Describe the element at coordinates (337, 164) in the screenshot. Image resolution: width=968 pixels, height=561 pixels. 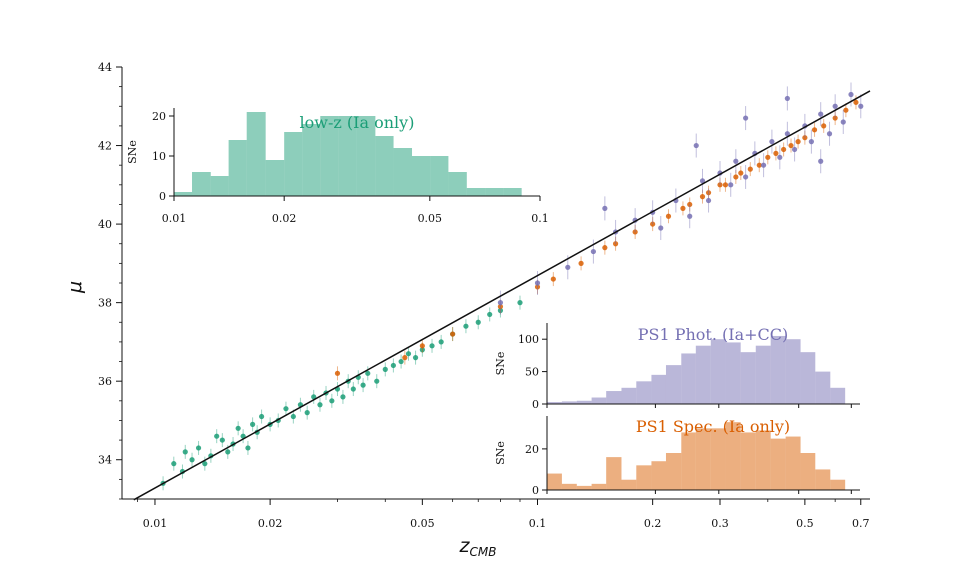
I see `histogram-inset: 0 10 20 0.01 0.02 0.05 0.1 SNe low-z (Ia only)` at that location.